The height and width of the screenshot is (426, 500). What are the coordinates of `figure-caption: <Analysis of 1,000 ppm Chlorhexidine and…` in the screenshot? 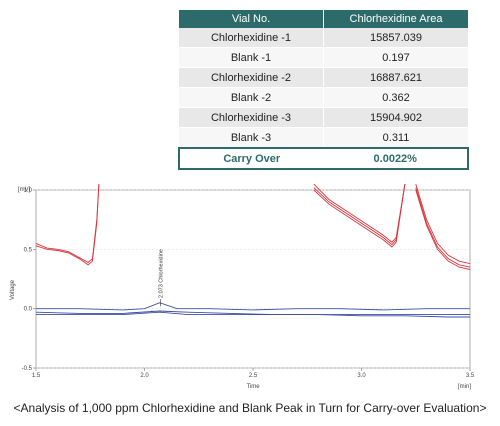 It's located at (250, 408).